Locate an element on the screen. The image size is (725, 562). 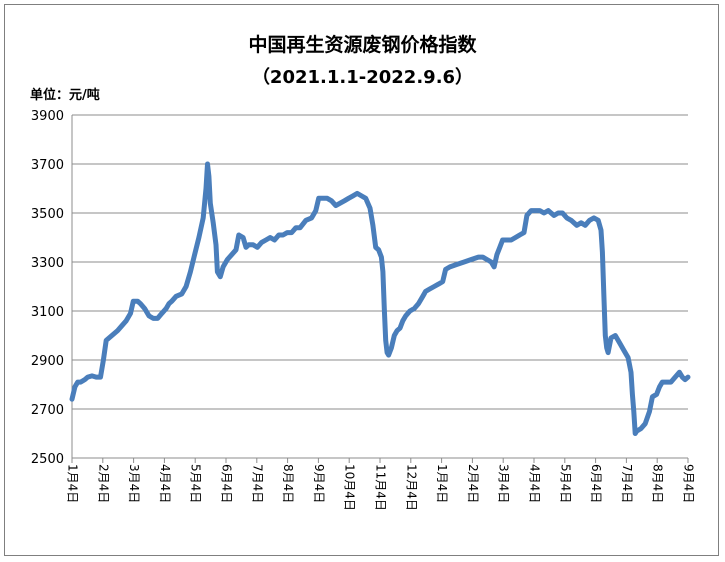
y-tick-label: 3100 is located at coordinates (47, 312).